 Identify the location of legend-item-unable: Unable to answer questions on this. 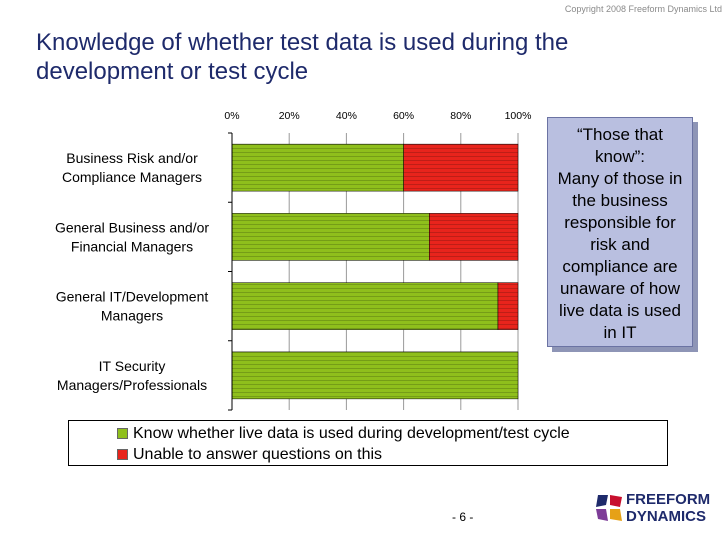
(249, 455).